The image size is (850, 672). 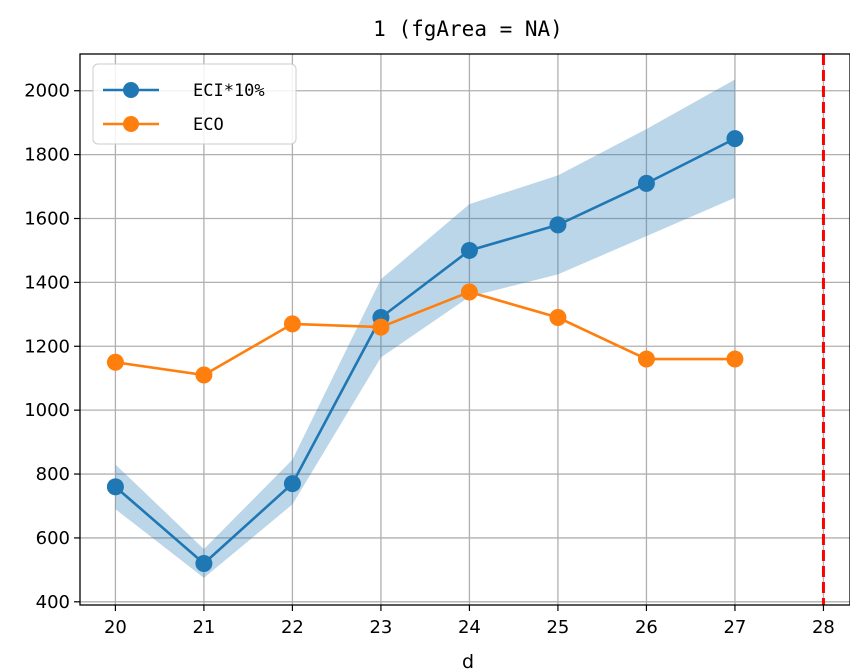 What do you see at coordinates (469, 627) in the screenshot?
I see `x-tick-label: 24` at bounding box center [469, 627].